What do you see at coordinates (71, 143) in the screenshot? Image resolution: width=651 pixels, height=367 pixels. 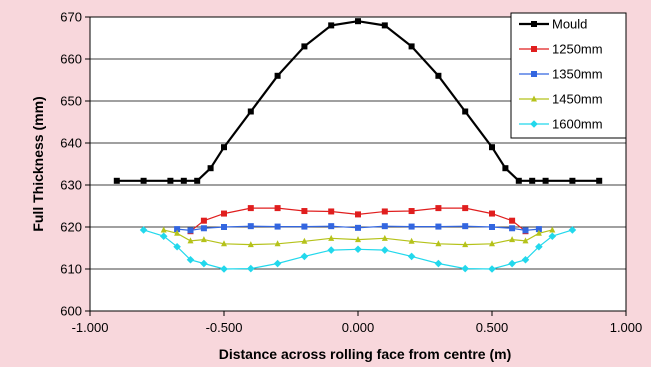 I see `y-tick-label: 640` at bounding box center [71, 143].